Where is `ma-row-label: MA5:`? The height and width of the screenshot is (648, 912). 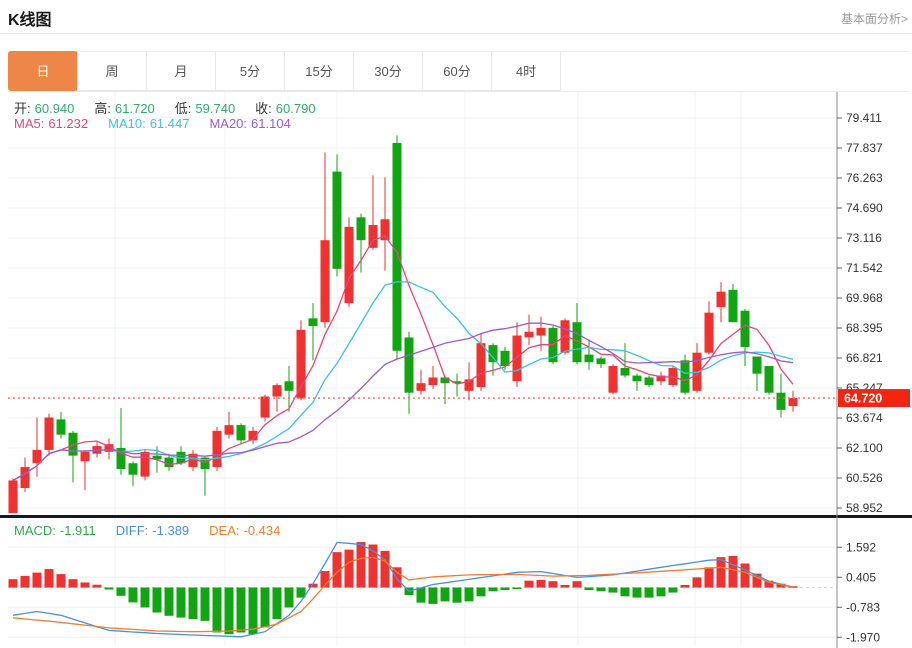
ma-row-label: MA5: is located at coordinates (29, 123).